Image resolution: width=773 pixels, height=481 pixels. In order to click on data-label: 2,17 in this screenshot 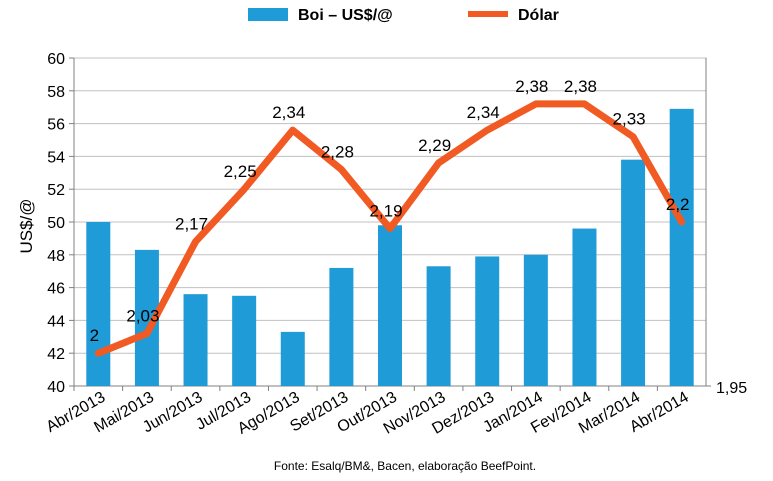, I will do `click(191, 224)`.